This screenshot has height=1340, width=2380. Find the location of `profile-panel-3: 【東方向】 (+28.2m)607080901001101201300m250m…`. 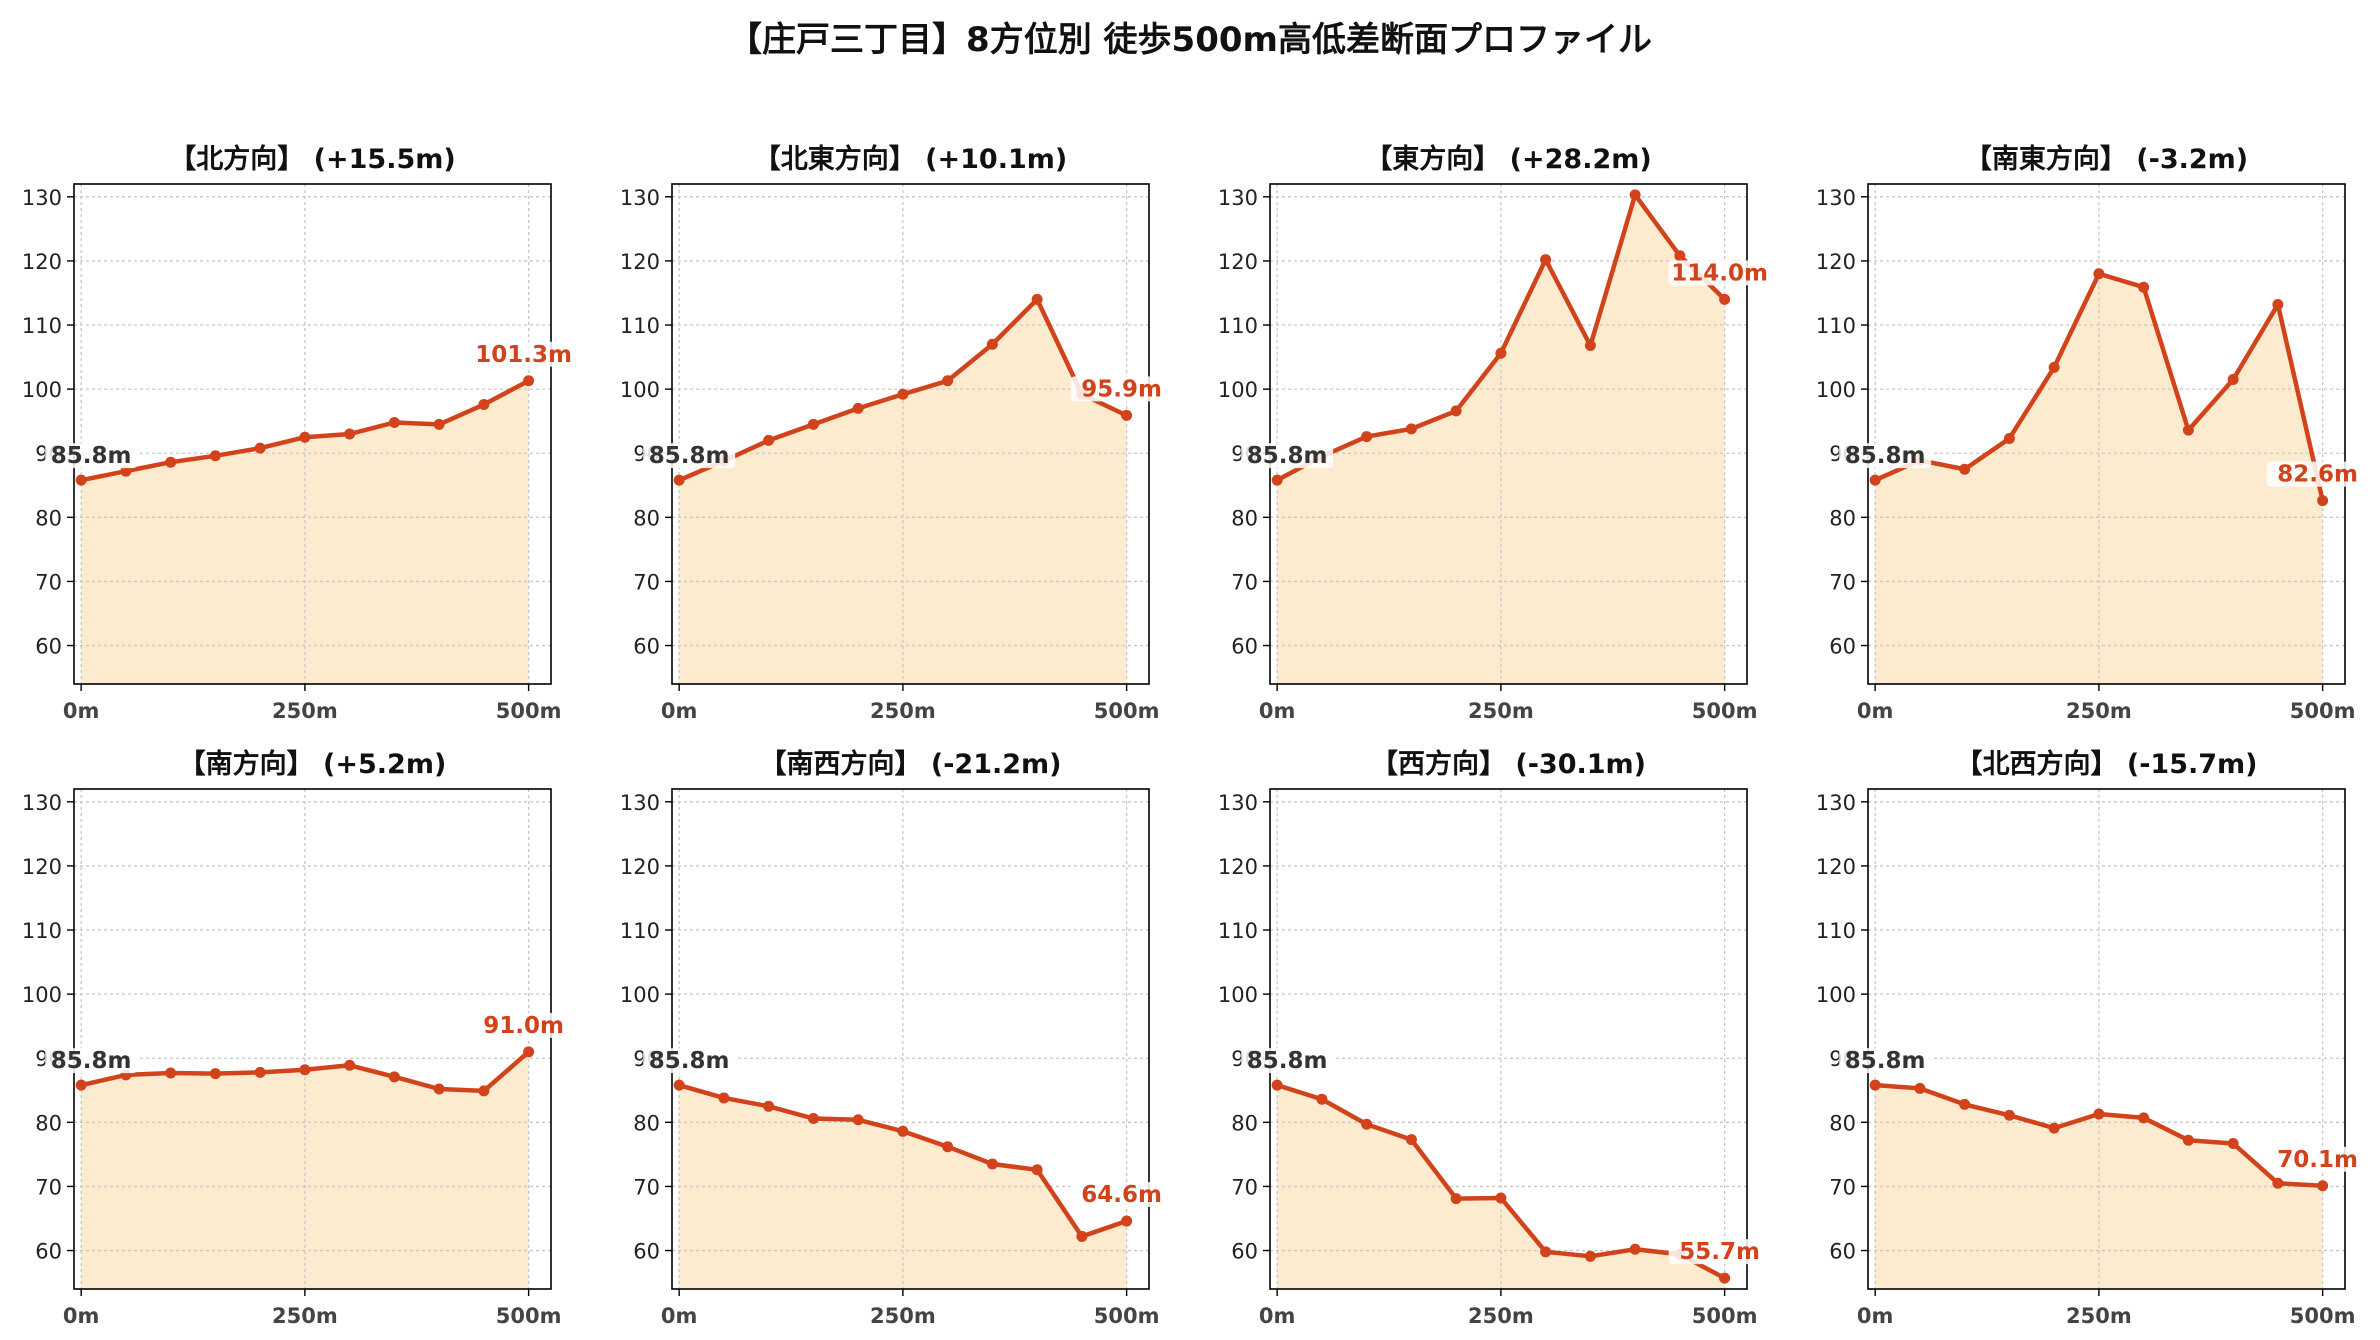

profile-panel-3: 【東方向】 (+28.2m)607080901001101201300m250m… is located at coordinates (1494, 433).